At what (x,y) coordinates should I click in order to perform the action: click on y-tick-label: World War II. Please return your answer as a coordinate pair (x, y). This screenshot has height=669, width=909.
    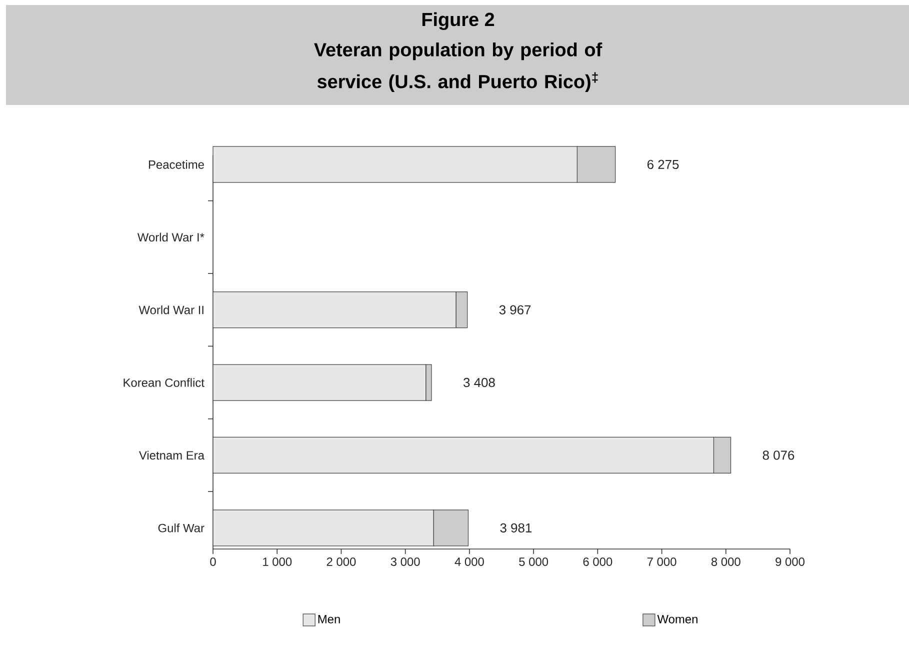
    Looking at the image, I should click on (171, 309).